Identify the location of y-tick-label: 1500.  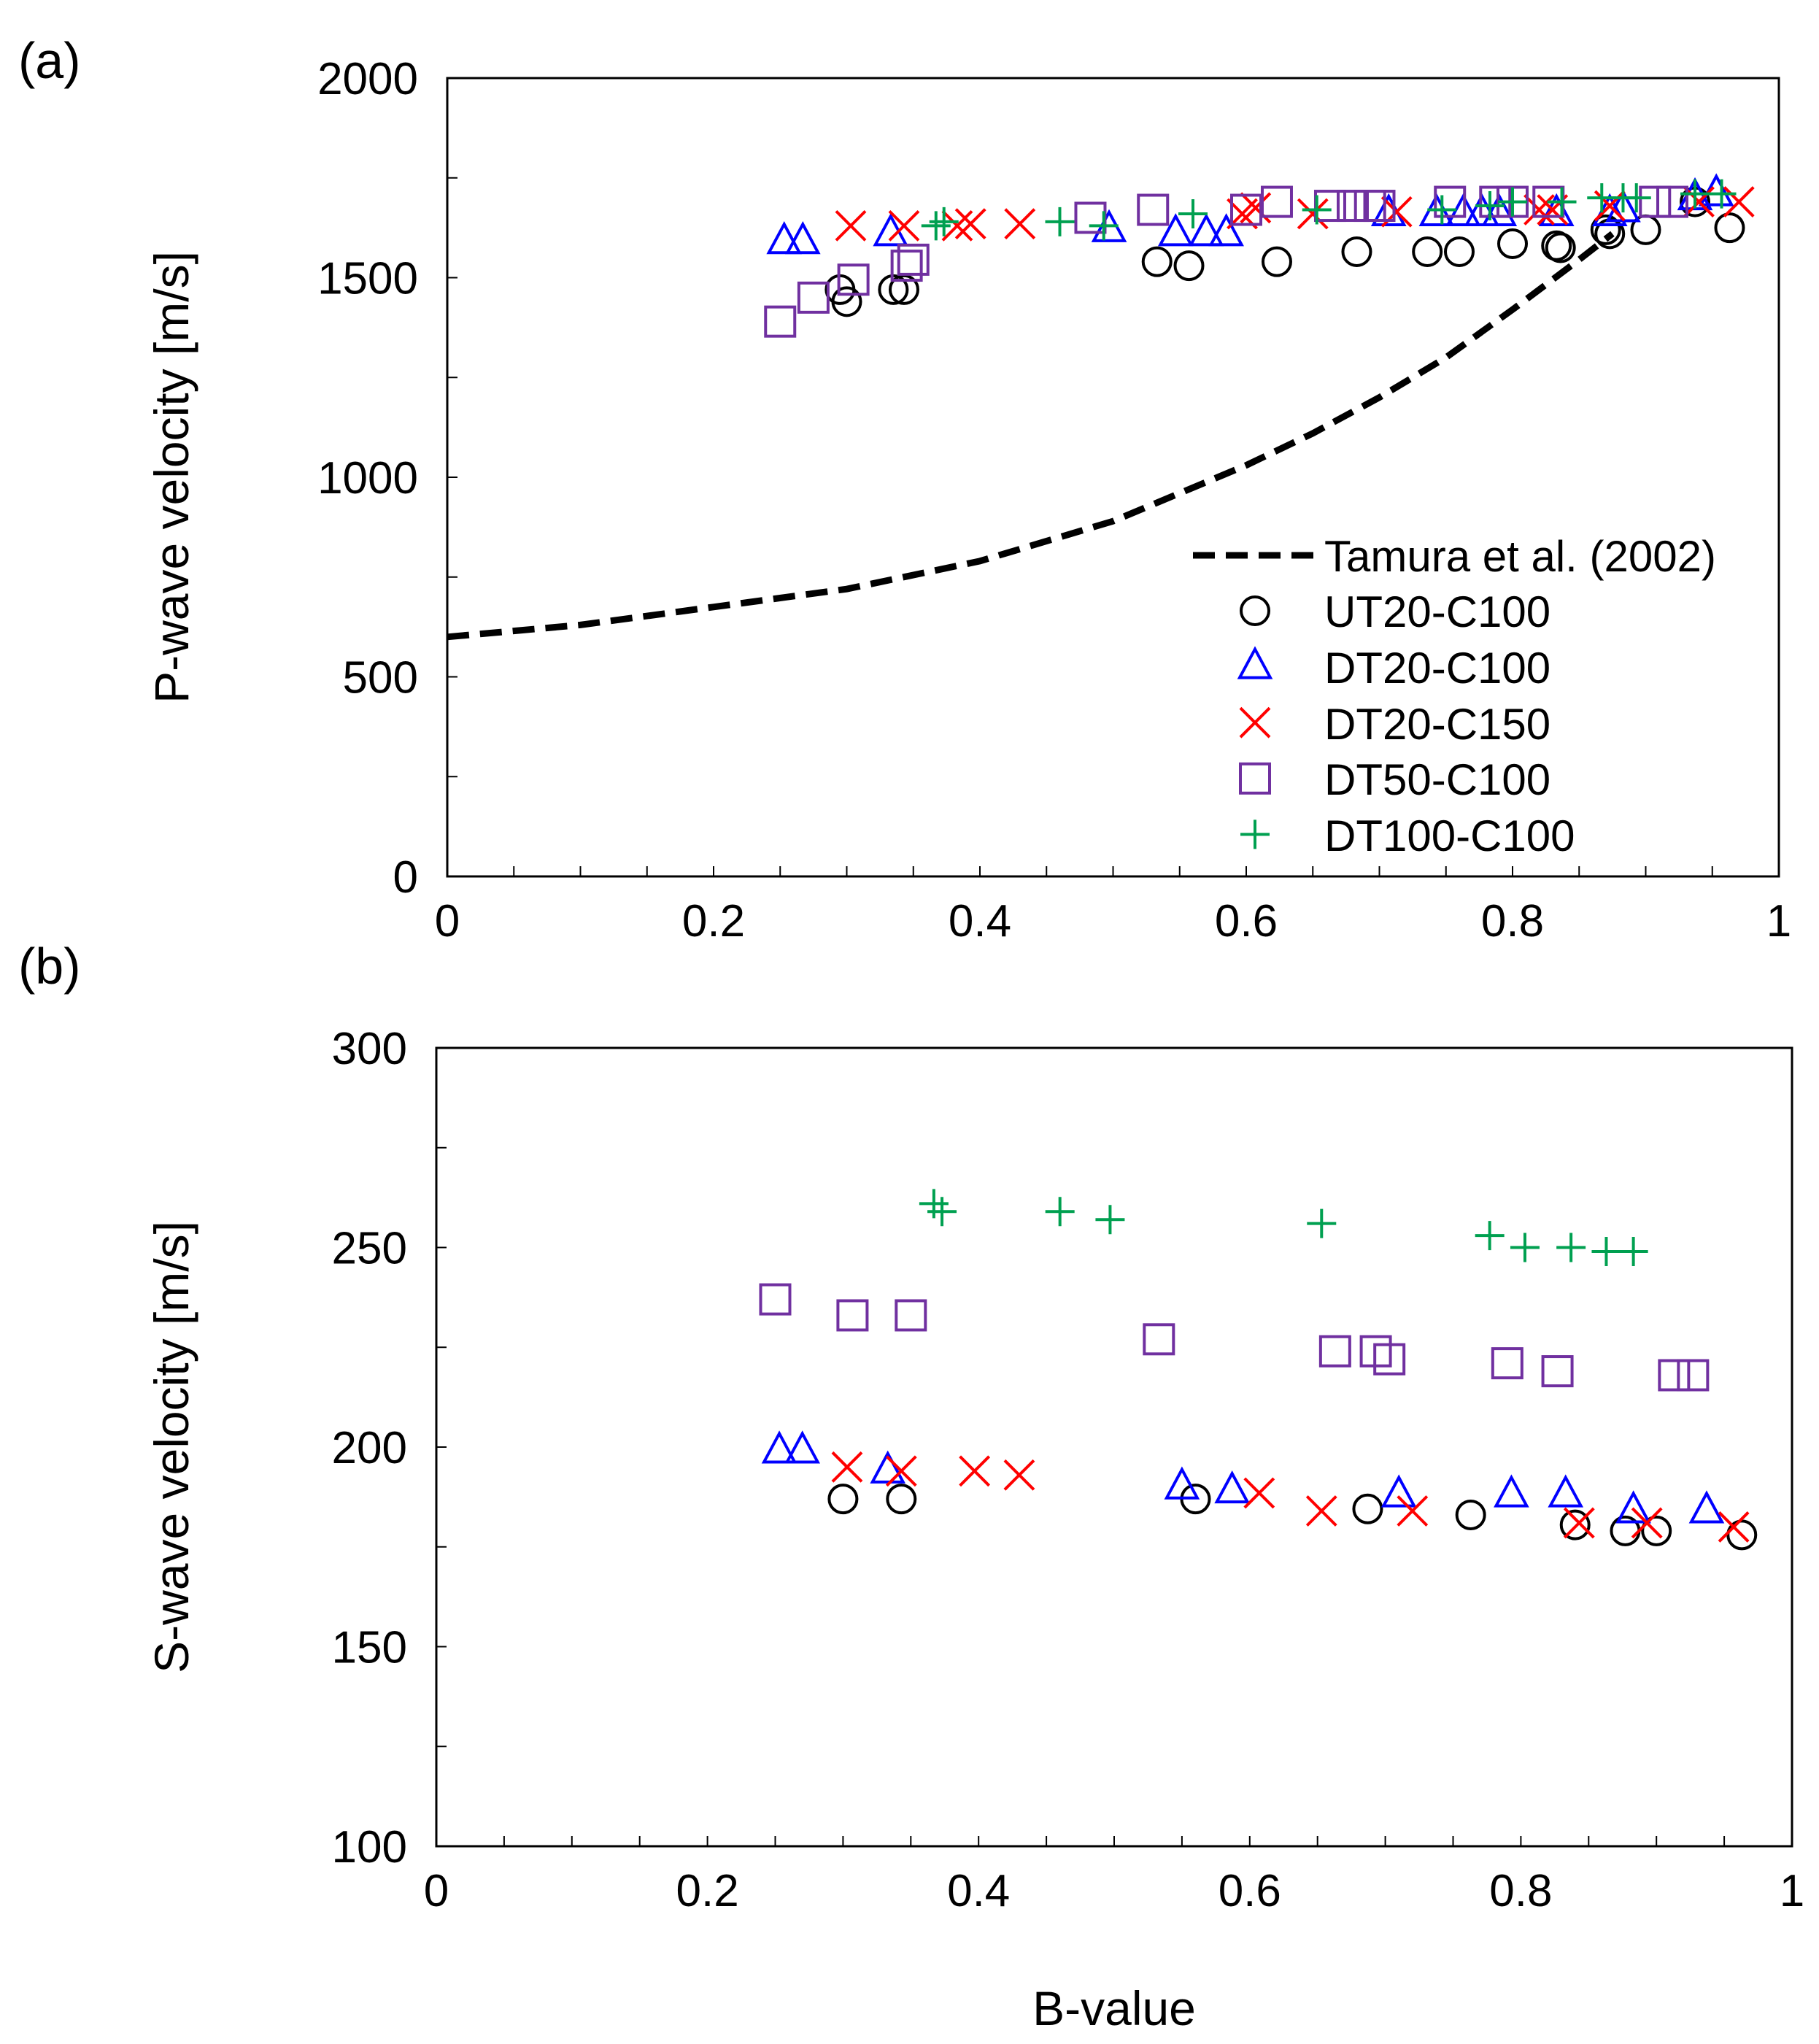
(367, 279).